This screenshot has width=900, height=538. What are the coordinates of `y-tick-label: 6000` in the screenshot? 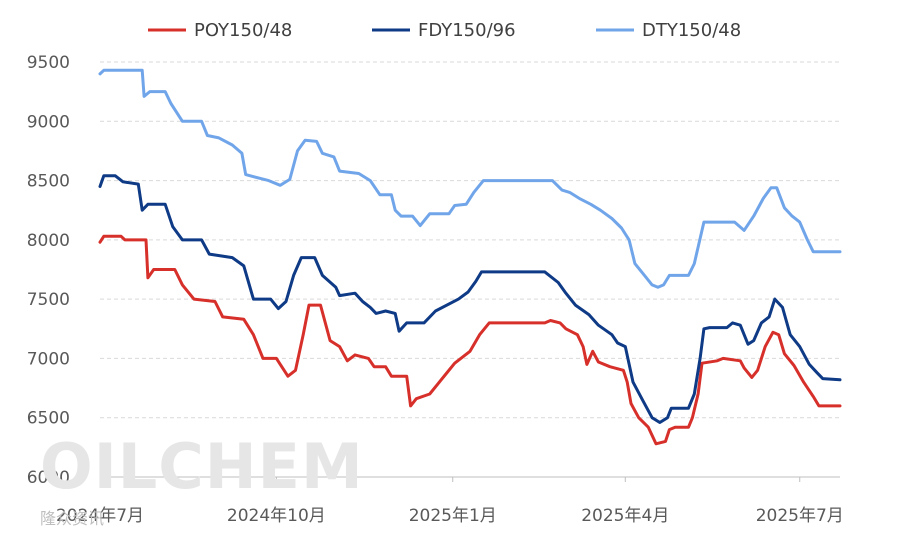 It's located at (48, 478).